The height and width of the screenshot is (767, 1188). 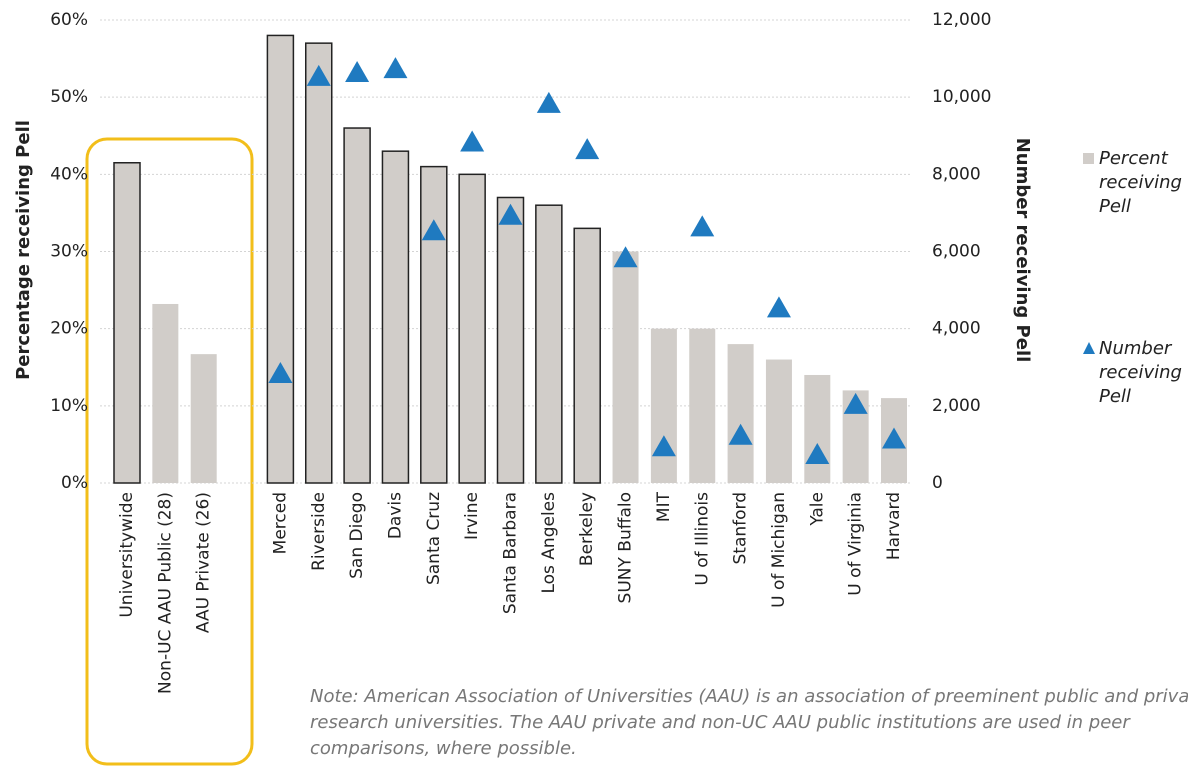 I want to click on y2-tick-label: 6,000, so click(x=956, y=252).